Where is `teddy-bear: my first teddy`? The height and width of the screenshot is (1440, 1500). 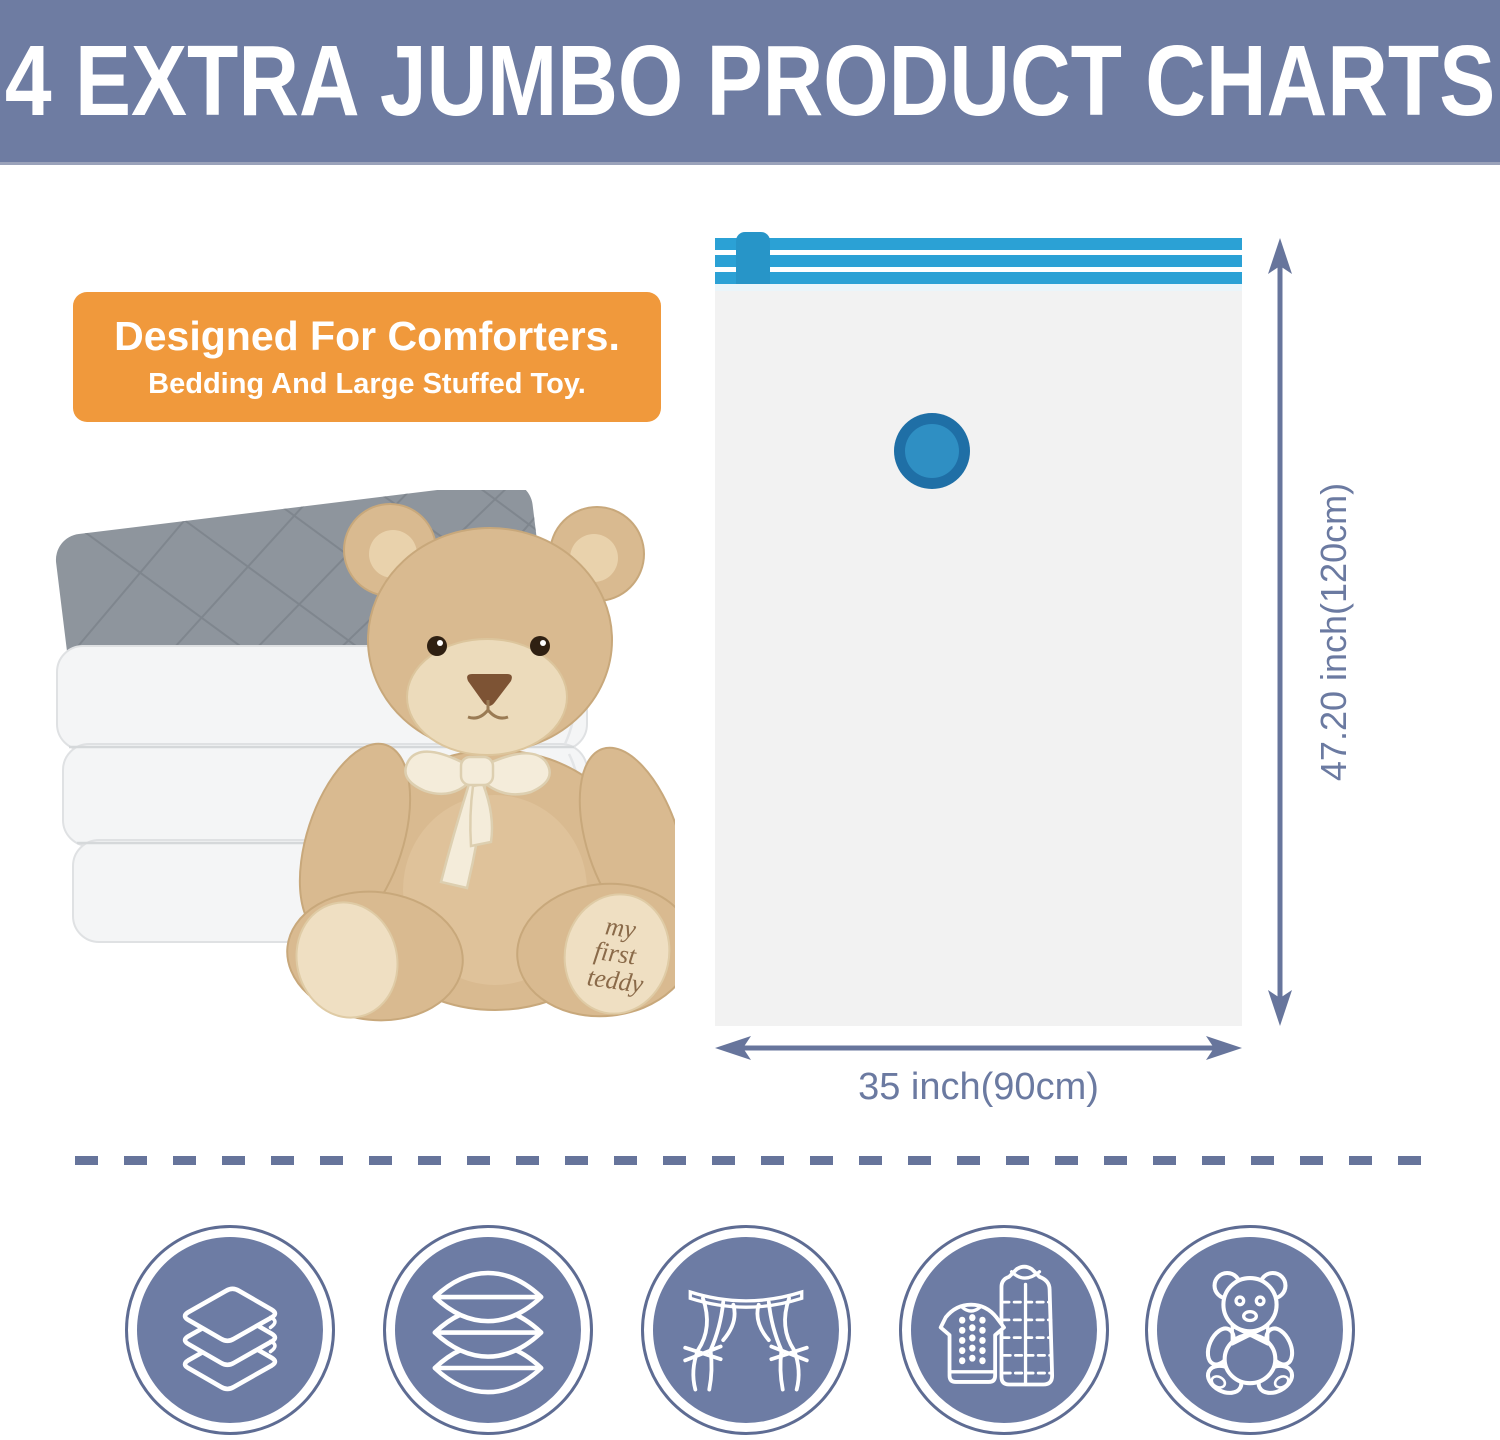 teddy-bear: my first teddy is located at coordinates (480, 762).